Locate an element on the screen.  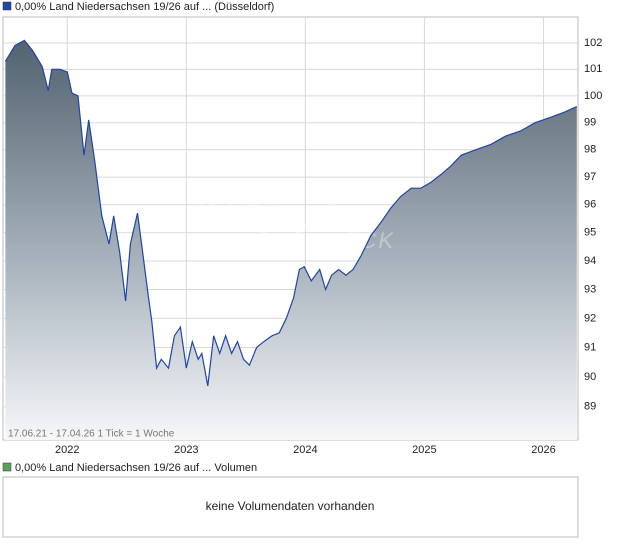
x-tick-label: 2024 is located at coordinates (305, 450).